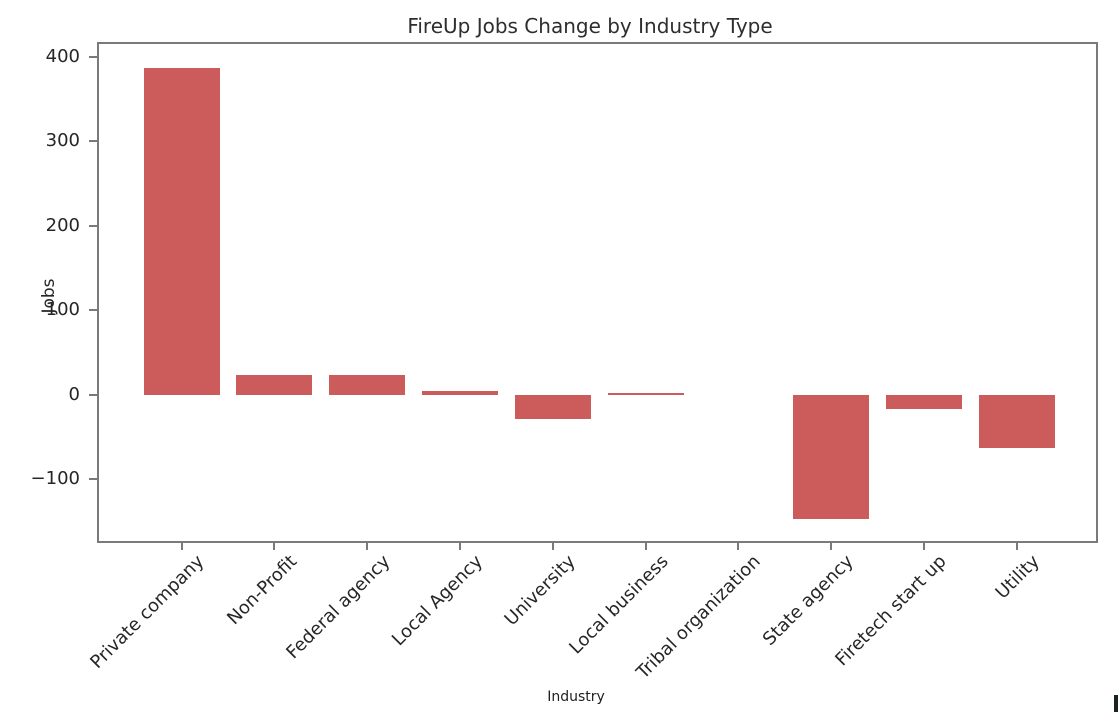 Image resolution: width=1118 pixels, height=712 pixels. I want to click on bar-non-profit, so click(274, 385).